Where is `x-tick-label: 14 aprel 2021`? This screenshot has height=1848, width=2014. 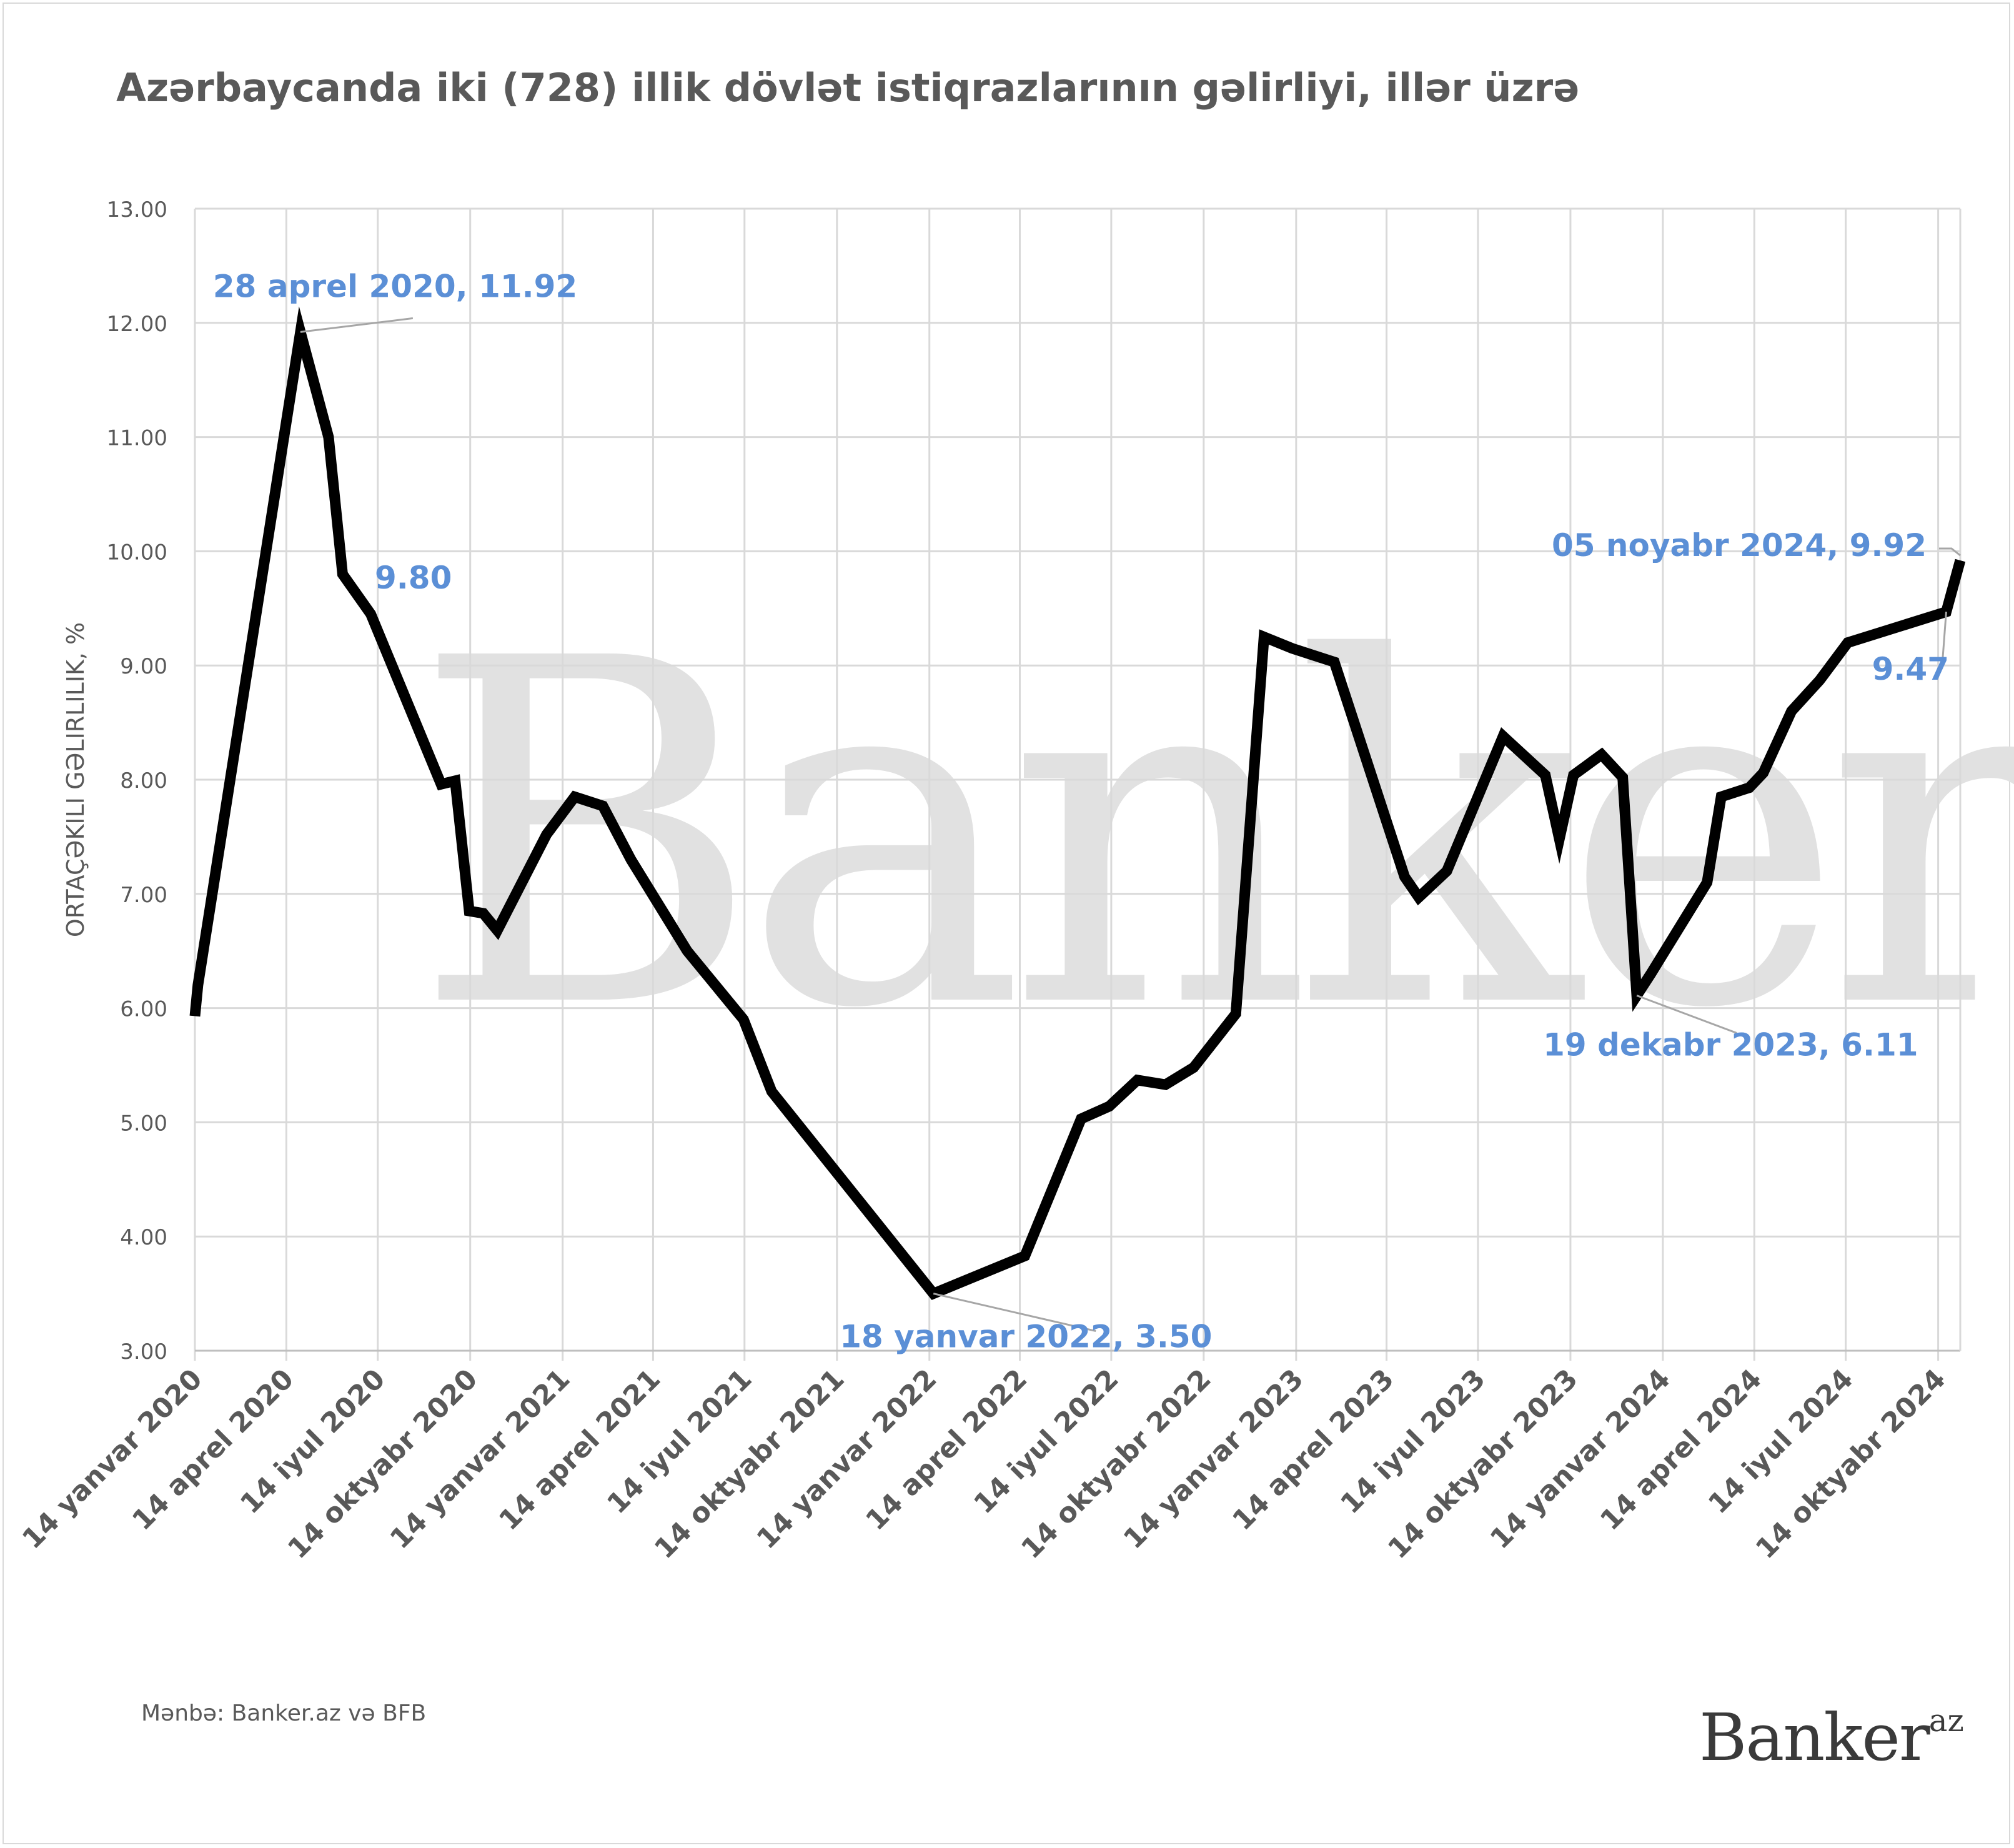 x-tick-label: 14 aprel 2021 is located at coordinates (580, 1450).